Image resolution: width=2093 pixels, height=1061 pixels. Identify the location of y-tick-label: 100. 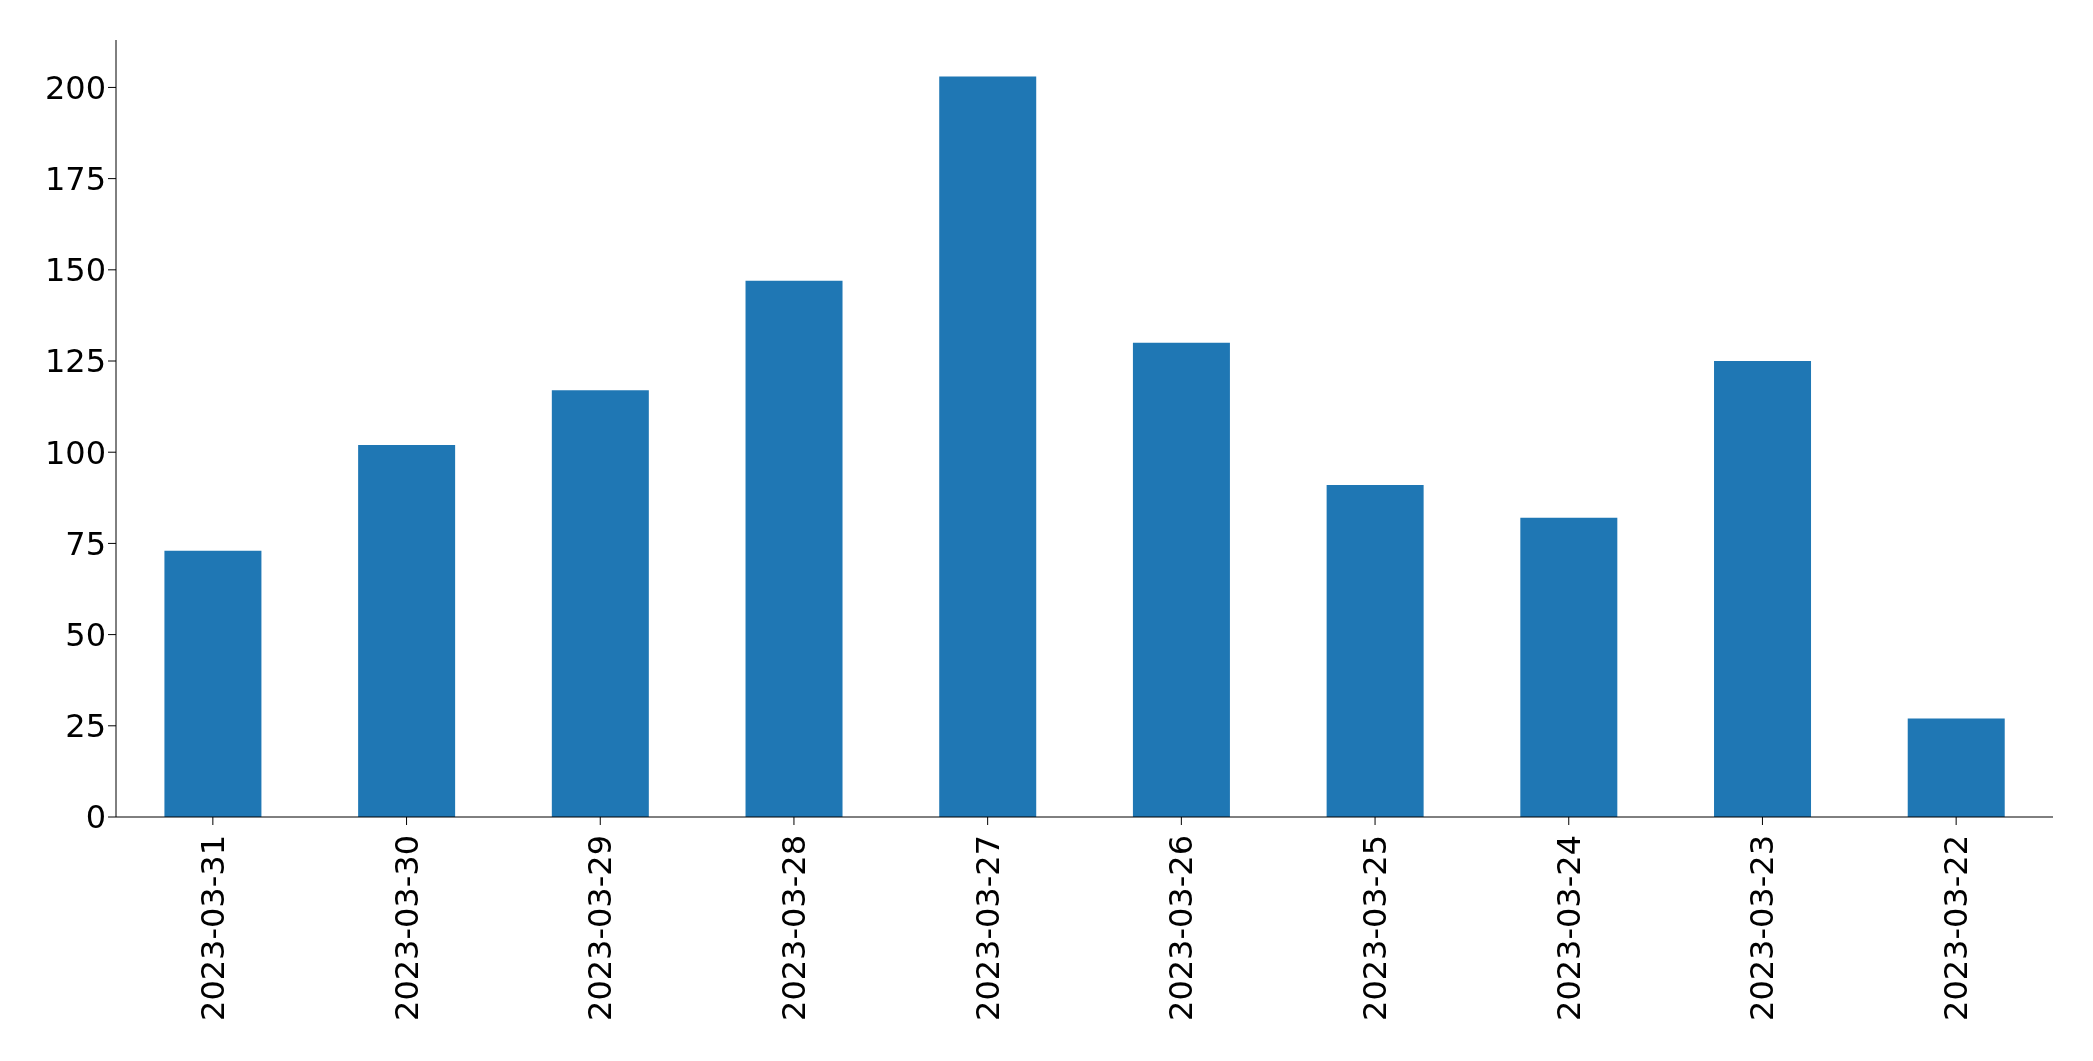
(75, 452).